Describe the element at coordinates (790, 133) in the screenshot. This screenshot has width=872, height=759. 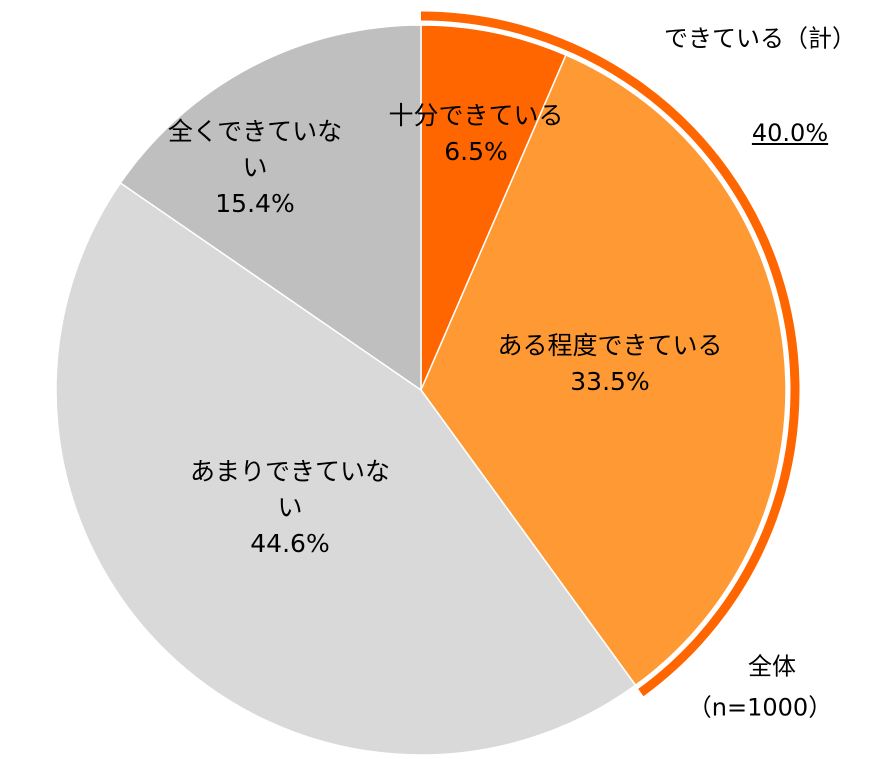
I see `group-value: 40.0%` at that location.